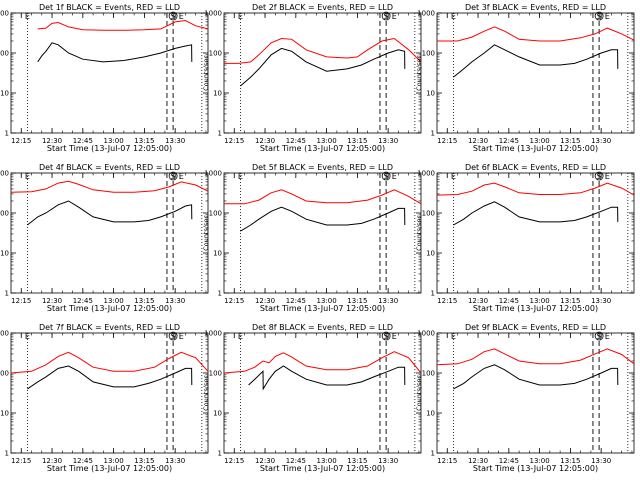 The height and width of the screenshot is (480, 640). What do you see at coordinates (535, 167) in the screenshot?
I see `panel-title: Det 6f BLACK = Events, RED = LLD` at bounding box center [535, 167].